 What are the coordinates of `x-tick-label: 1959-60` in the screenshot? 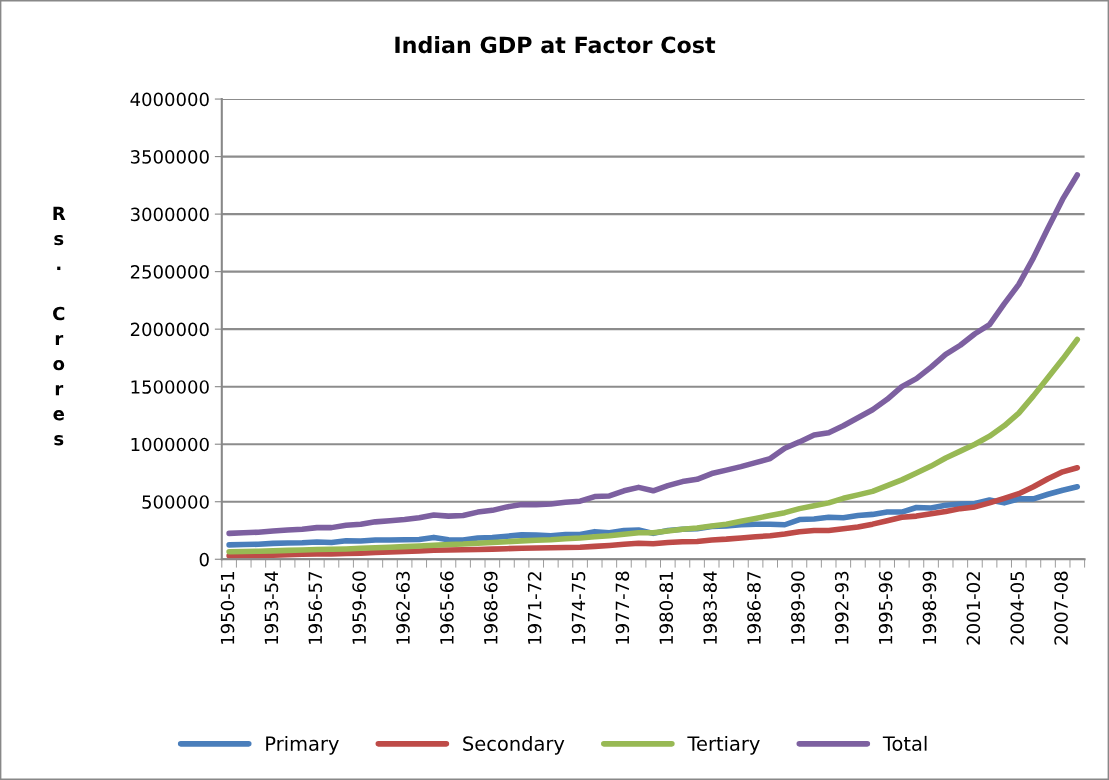 It's located at (359, 607).